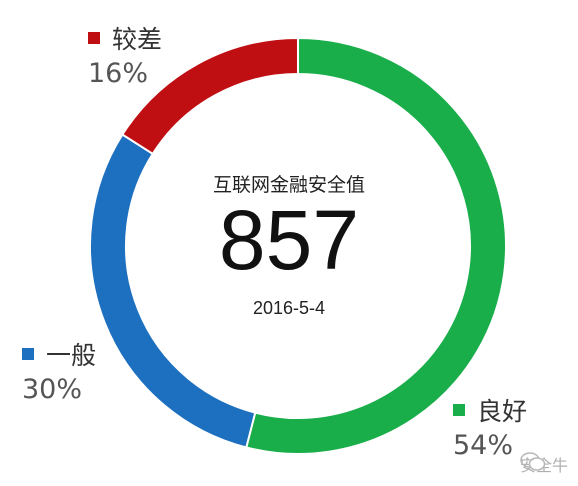 The width and height of the screenshot is (578, 486). What do you see at coordinates (288, 185) in the screenshot?
I see `center-title: 互联网金融安全值` at bounding box center [288, 185].